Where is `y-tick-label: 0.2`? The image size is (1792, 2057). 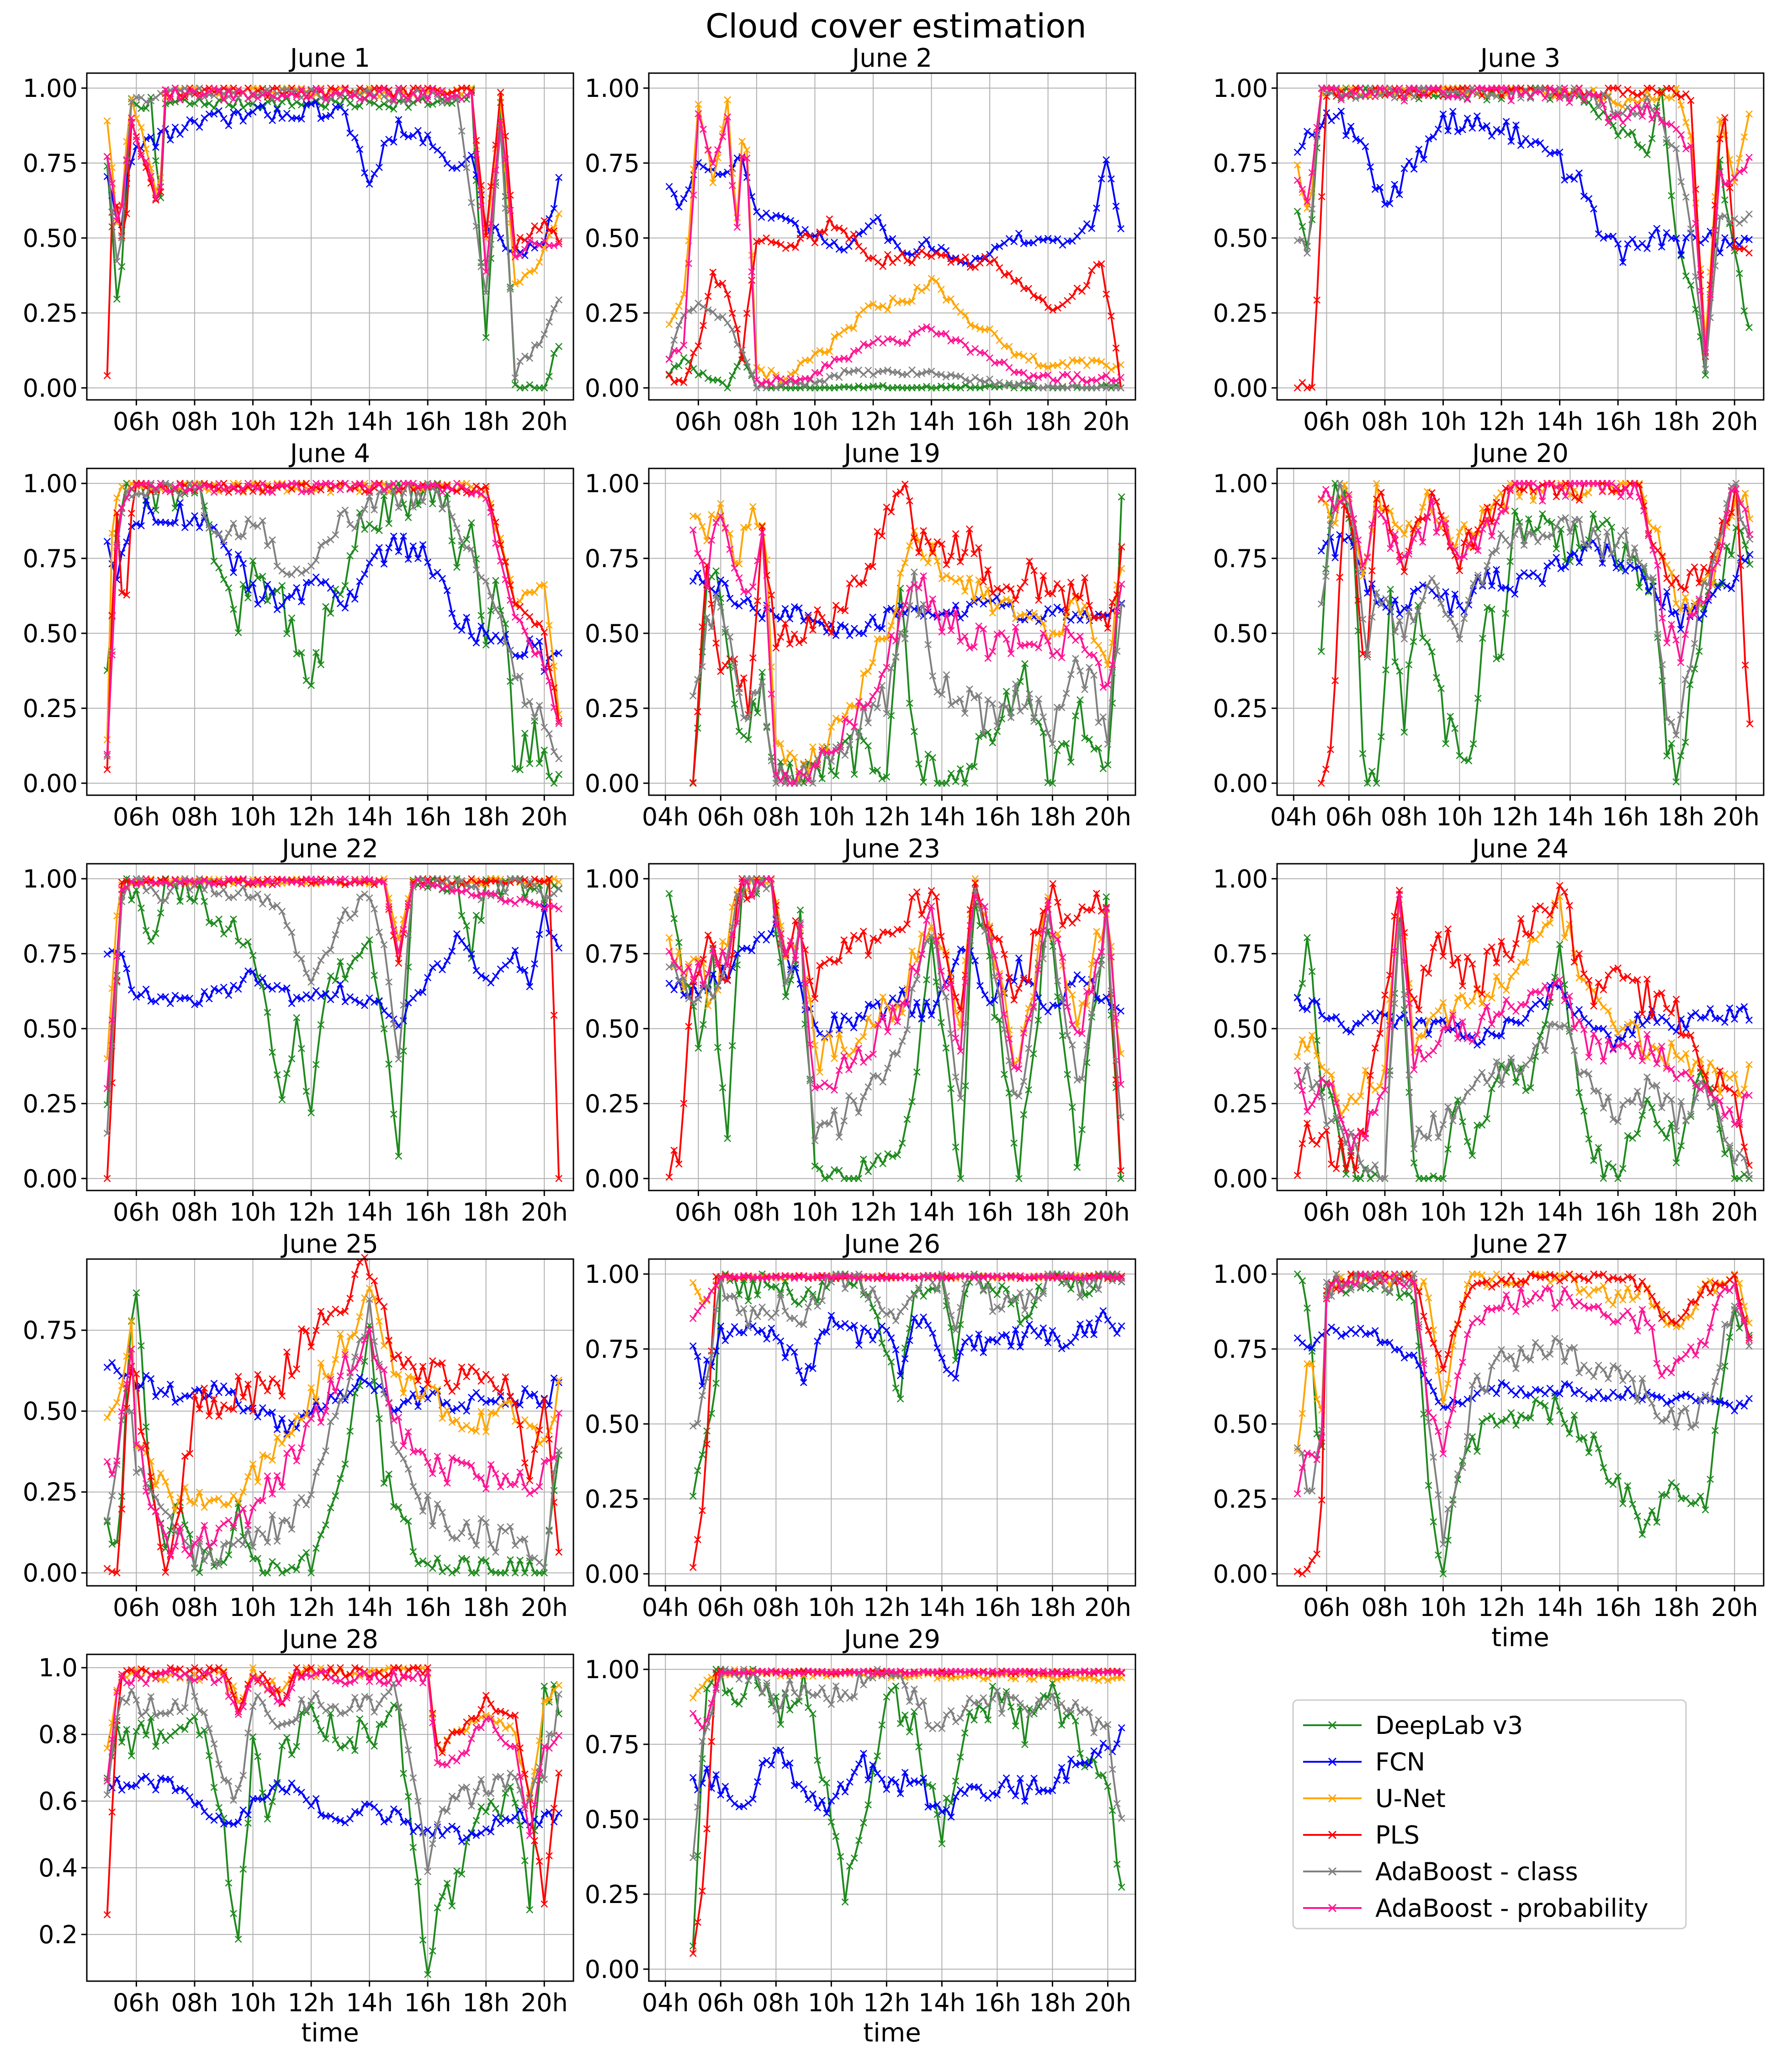
y-tick-label: 0.2 is located at coordinates (58, 1935).